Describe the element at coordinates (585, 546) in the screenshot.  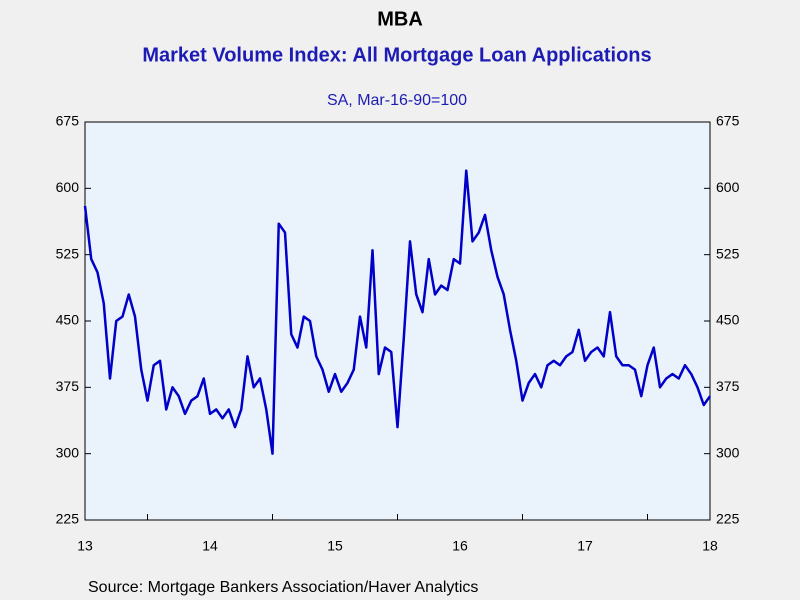
I see `x-tick-label: 17` at that location.